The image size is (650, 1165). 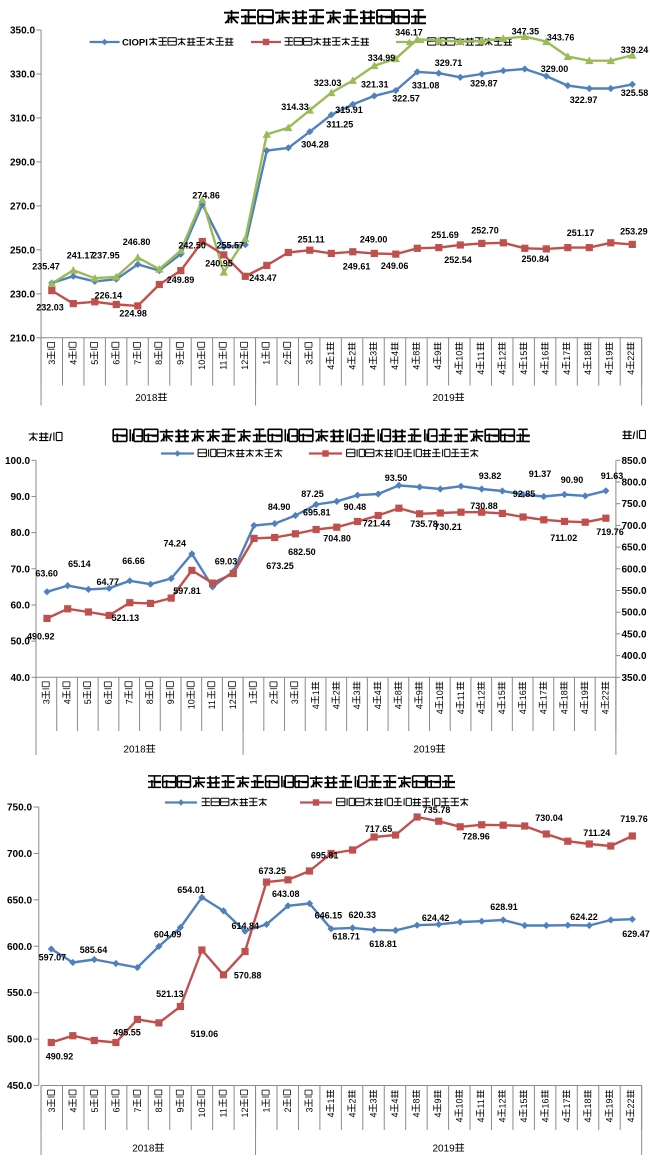 I want to click on svg-text: 224.98, so click(x=133, y=314).